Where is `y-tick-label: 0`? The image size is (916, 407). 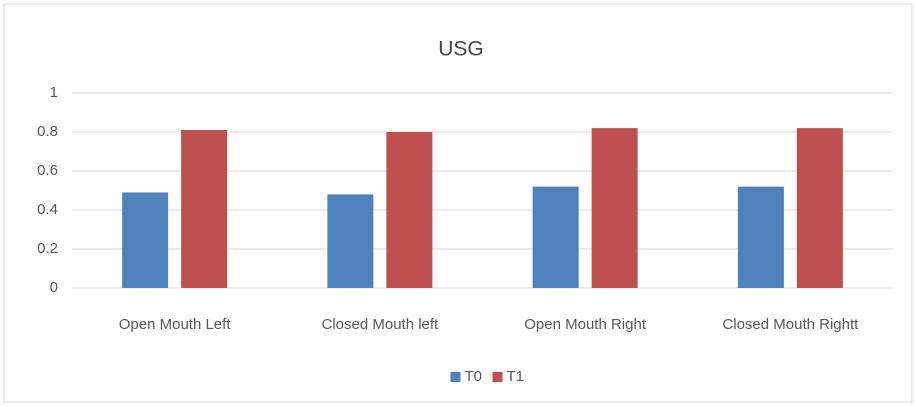 y-tick-label: 0 is located at coordinates (54, 287).